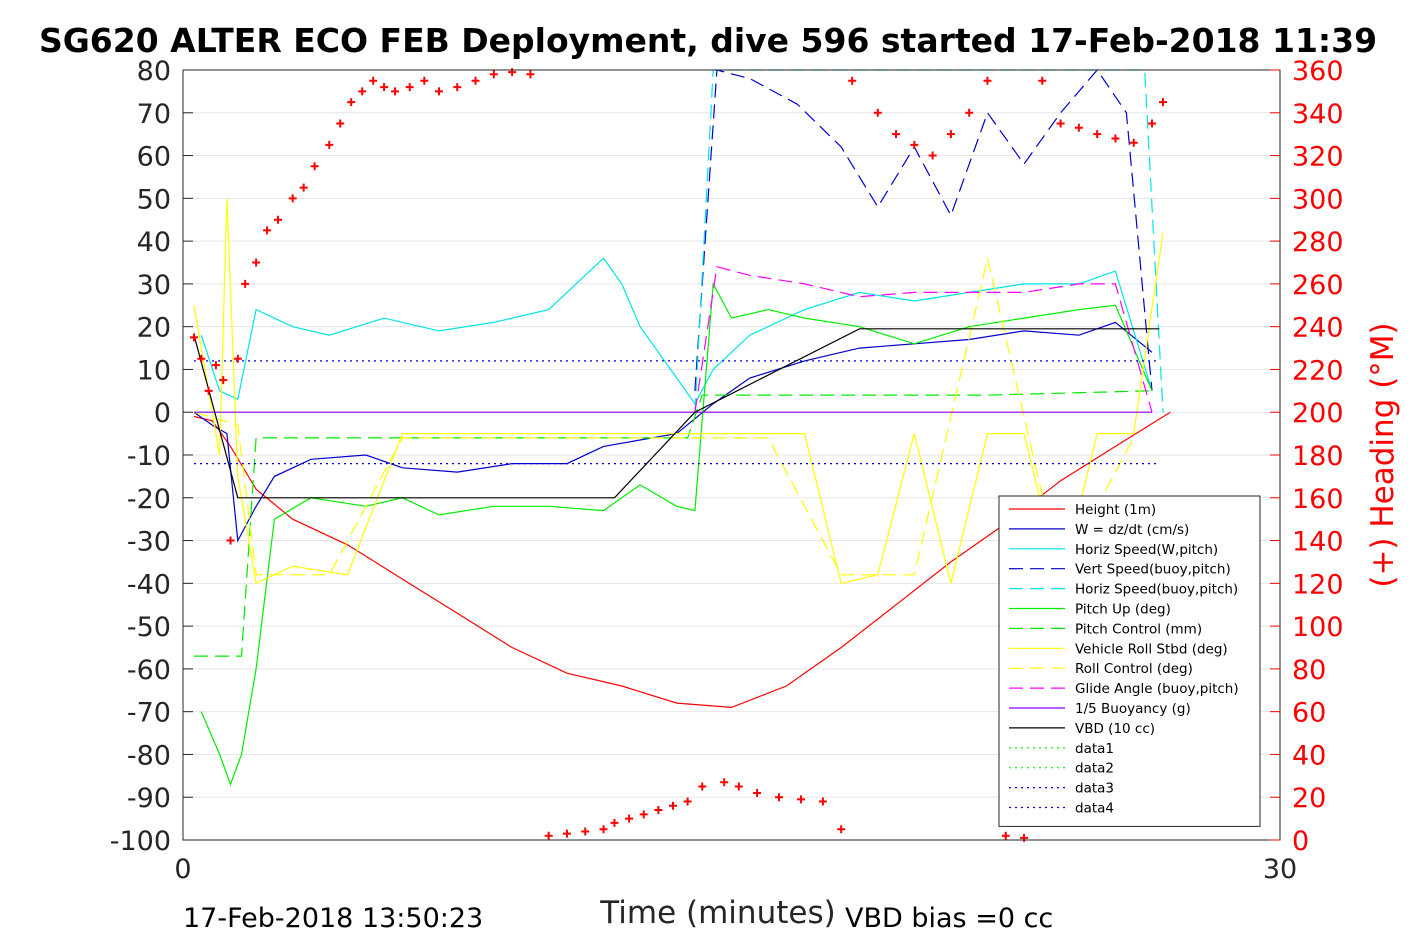 The image size is (1417, 945). I want to click on y-tick-label: -100, so click(140, 841).